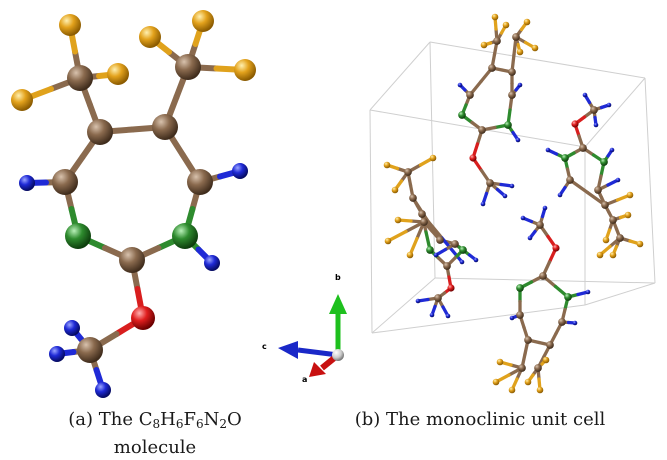 The height and width of the screenshot is (460, 667). What do you see at coordinates (190, 420) in the screenshot?
I see `molecule-formula: C8H6F6N2O` at bounding box center [190, 420].